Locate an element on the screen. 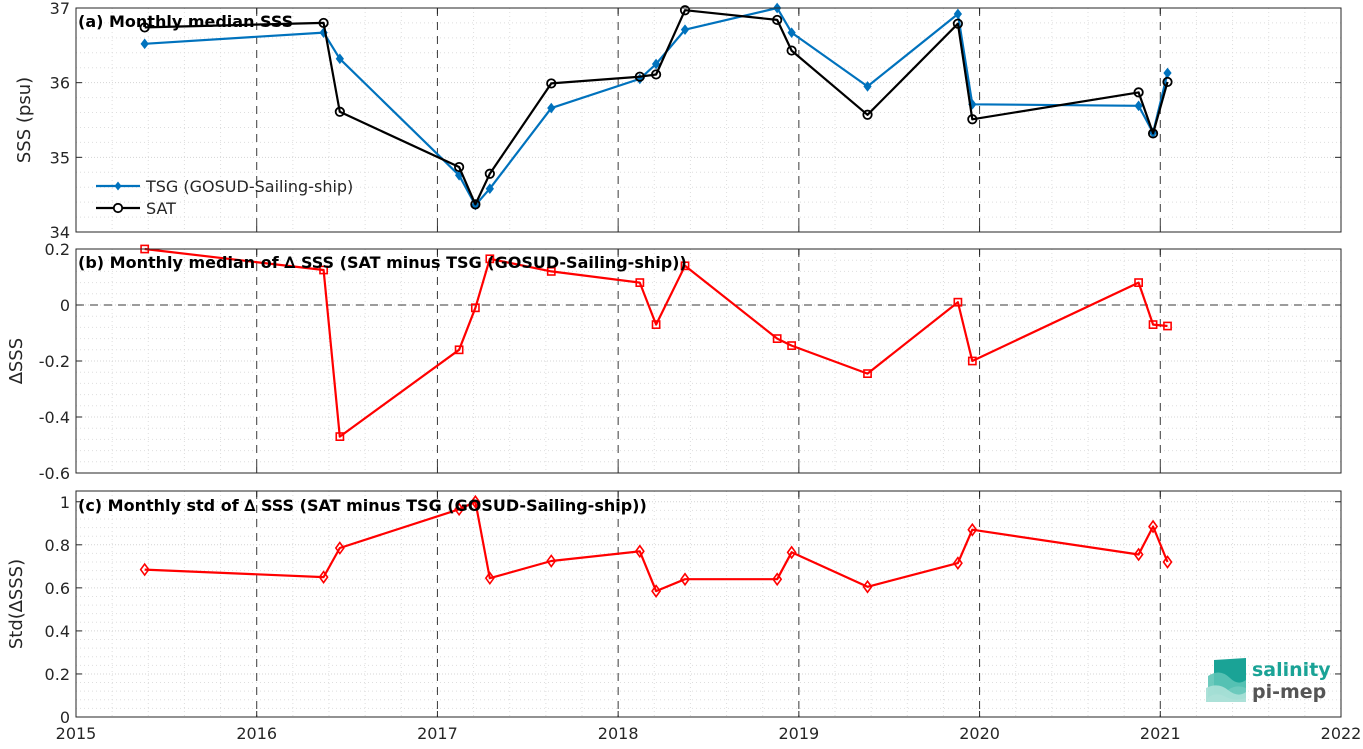  panel-c-xtick-label: 2017 is located at coordinates (437, 733).